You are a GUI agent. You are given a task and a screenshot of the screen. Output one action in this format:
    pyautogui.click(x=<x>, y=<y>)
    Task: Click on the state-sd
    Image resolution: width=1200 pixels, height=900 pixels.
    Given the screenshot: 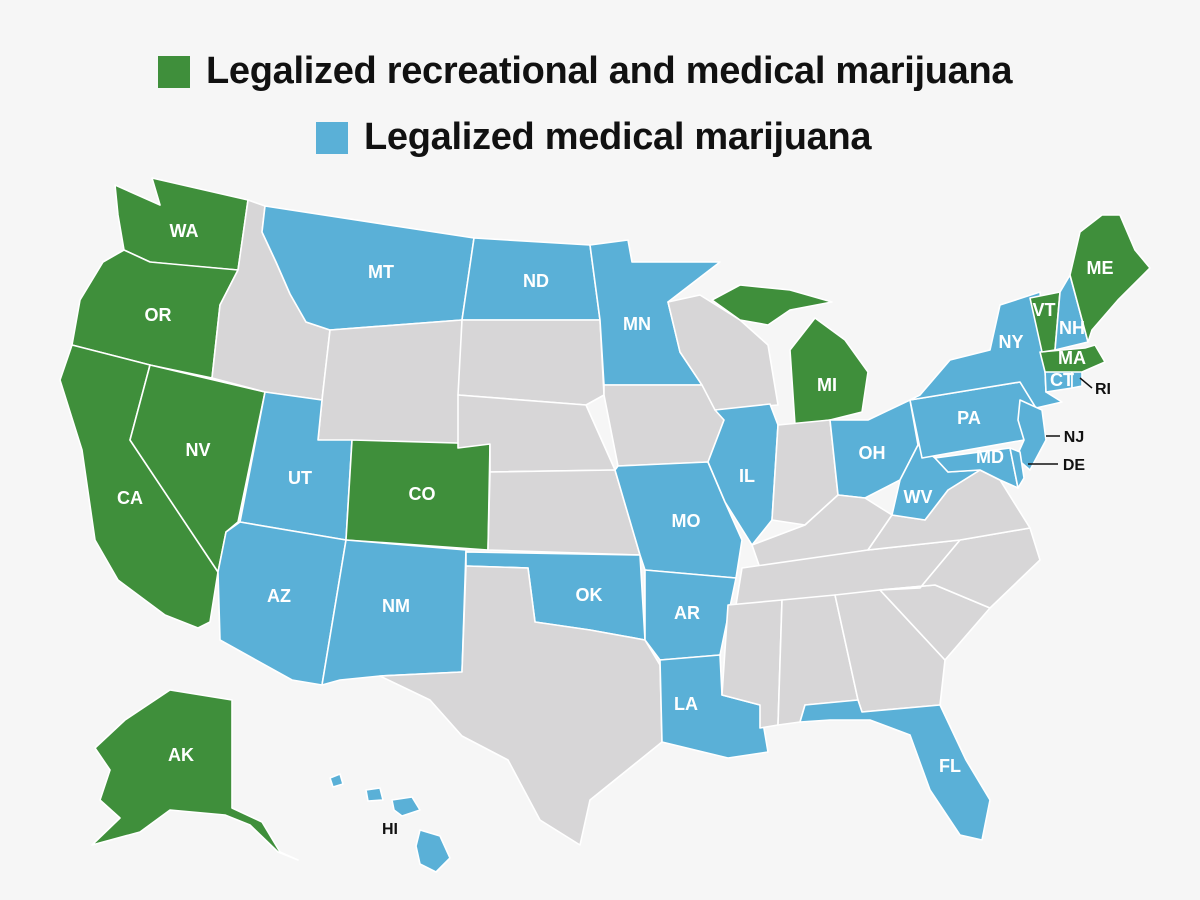 What is the action you would take?
    pyautogui.click(x=531, y=362)
    